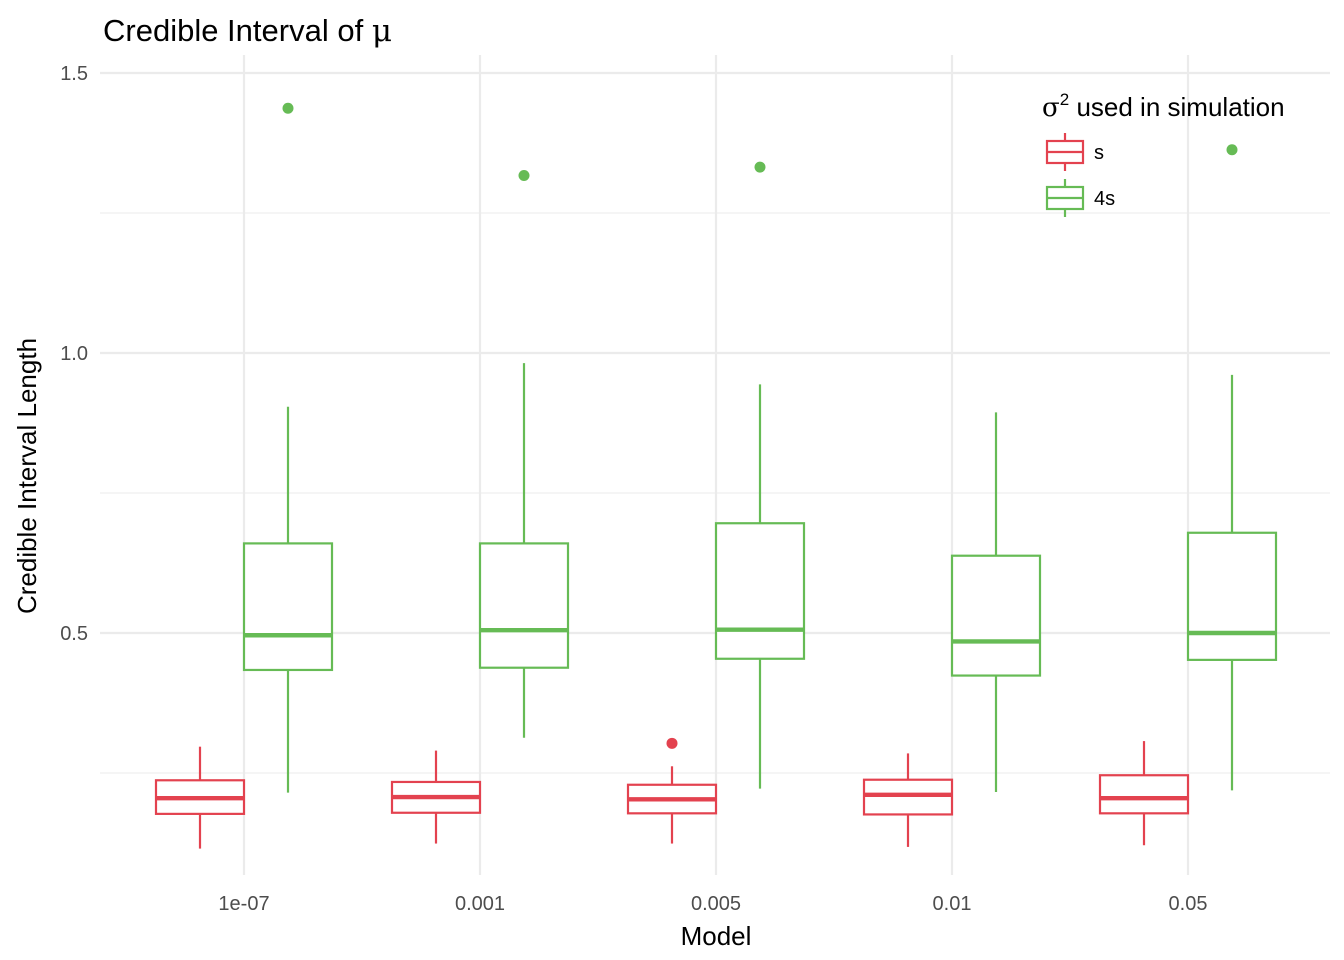 The width and height of the screenshot is (1344, 960). Describe the element at coordinates (952, 904) in the screenshot. I see `x-tick-label: 0.01` at that location.